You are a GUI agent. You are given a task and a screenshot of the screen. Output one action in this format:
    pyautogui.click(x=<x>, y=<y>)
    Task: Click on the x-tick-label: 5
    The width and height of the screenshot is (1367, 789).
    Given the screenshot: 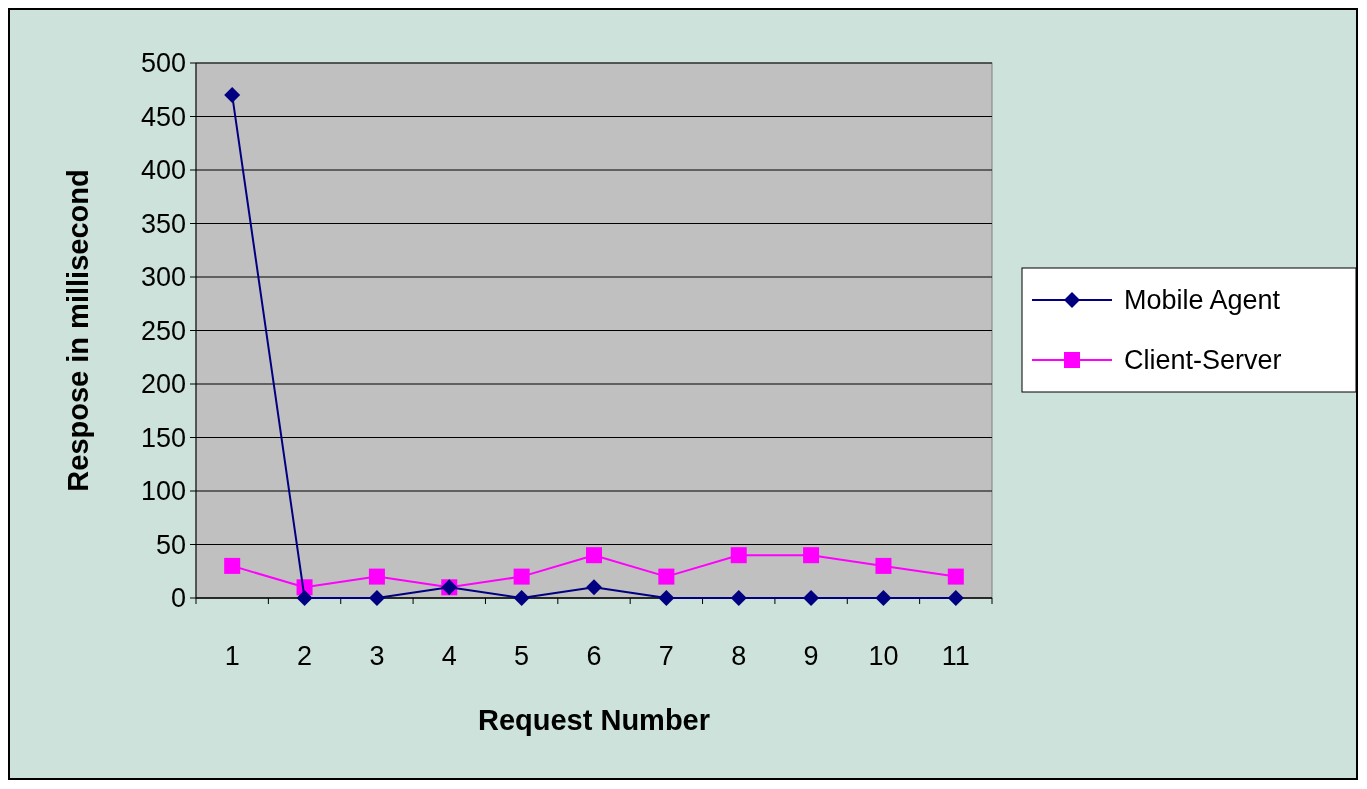 What is the action you would take?
    pyautogui.click(x=522, y=656)
    